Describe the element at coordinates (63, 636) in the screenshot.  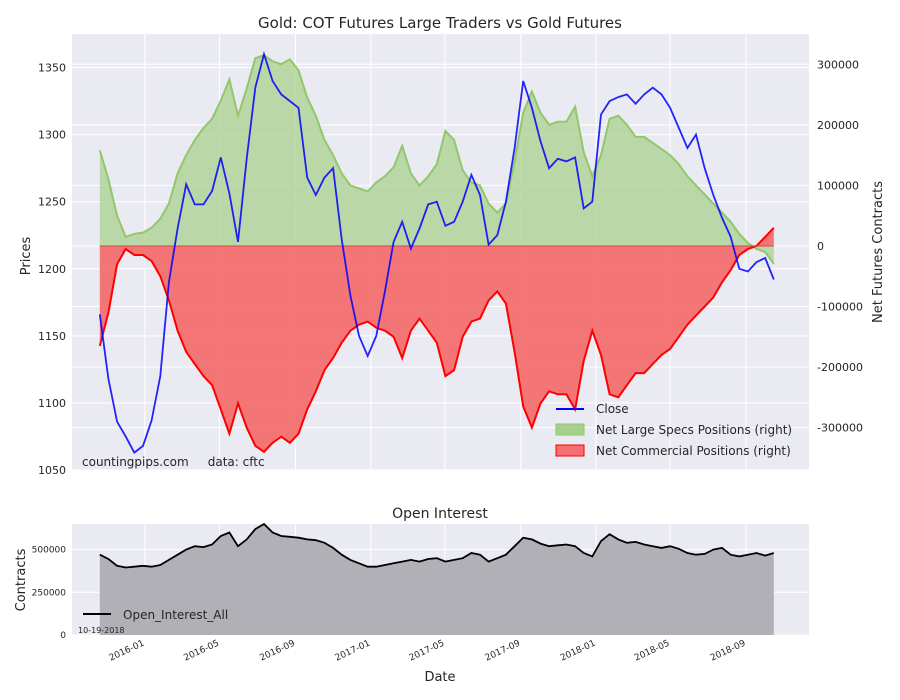
I see `bottom-tick-0: 0` at that location.